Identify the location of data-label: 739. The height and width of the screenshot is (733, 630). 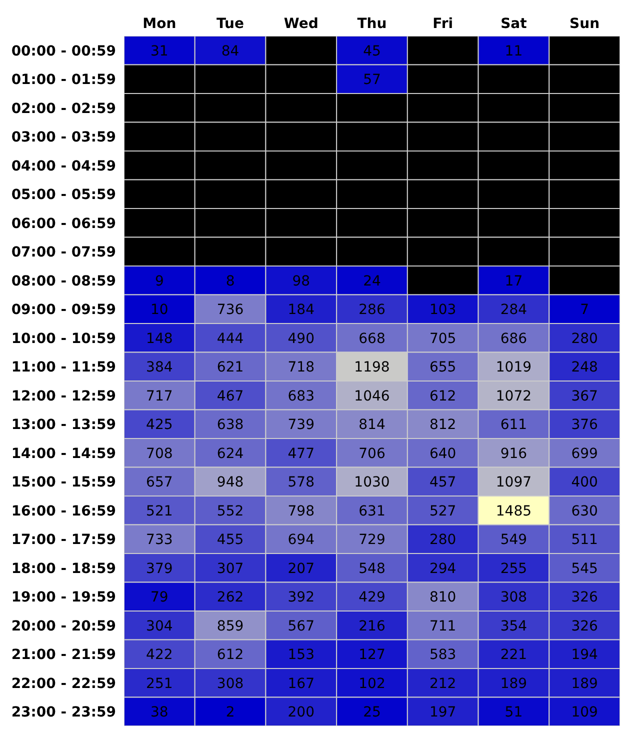
(301, 425).